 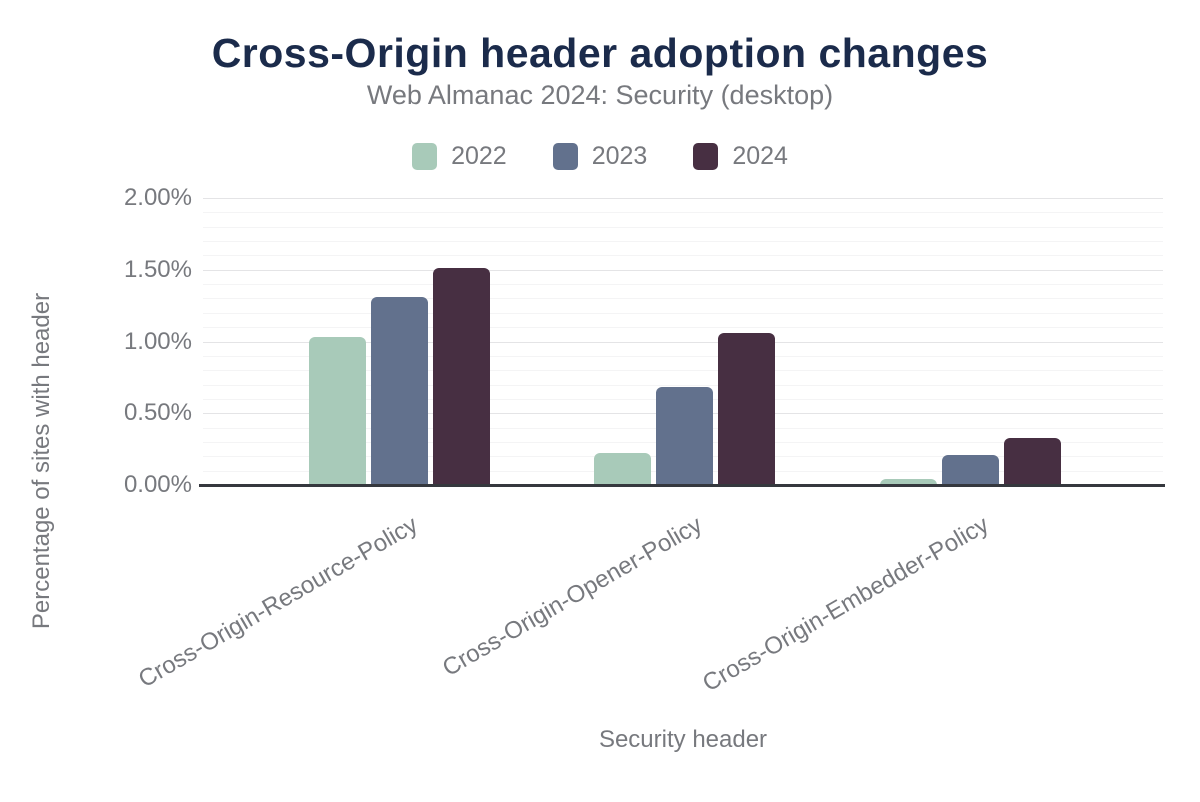 I want to click on x-tick-label: Cross-Origin-Resource-Policy, so click(x=277, y=602).